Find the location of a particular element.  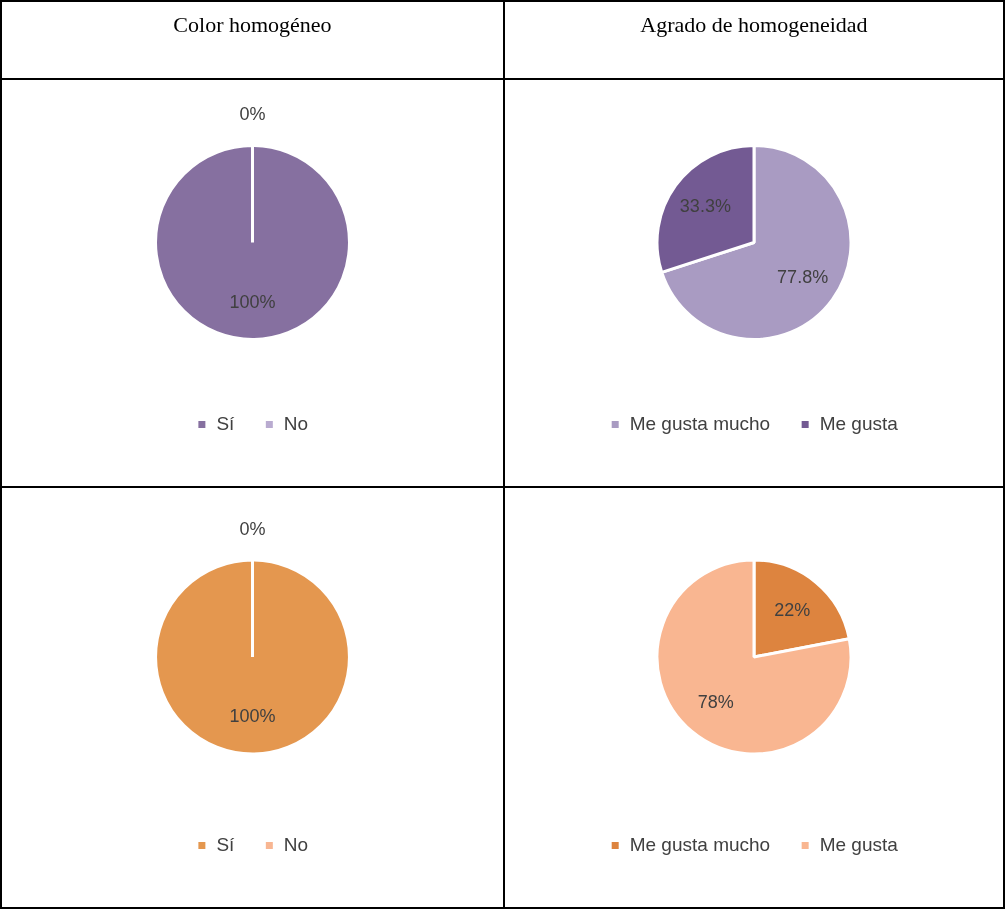

data-label: 22% is located at coordinates (792, 609).